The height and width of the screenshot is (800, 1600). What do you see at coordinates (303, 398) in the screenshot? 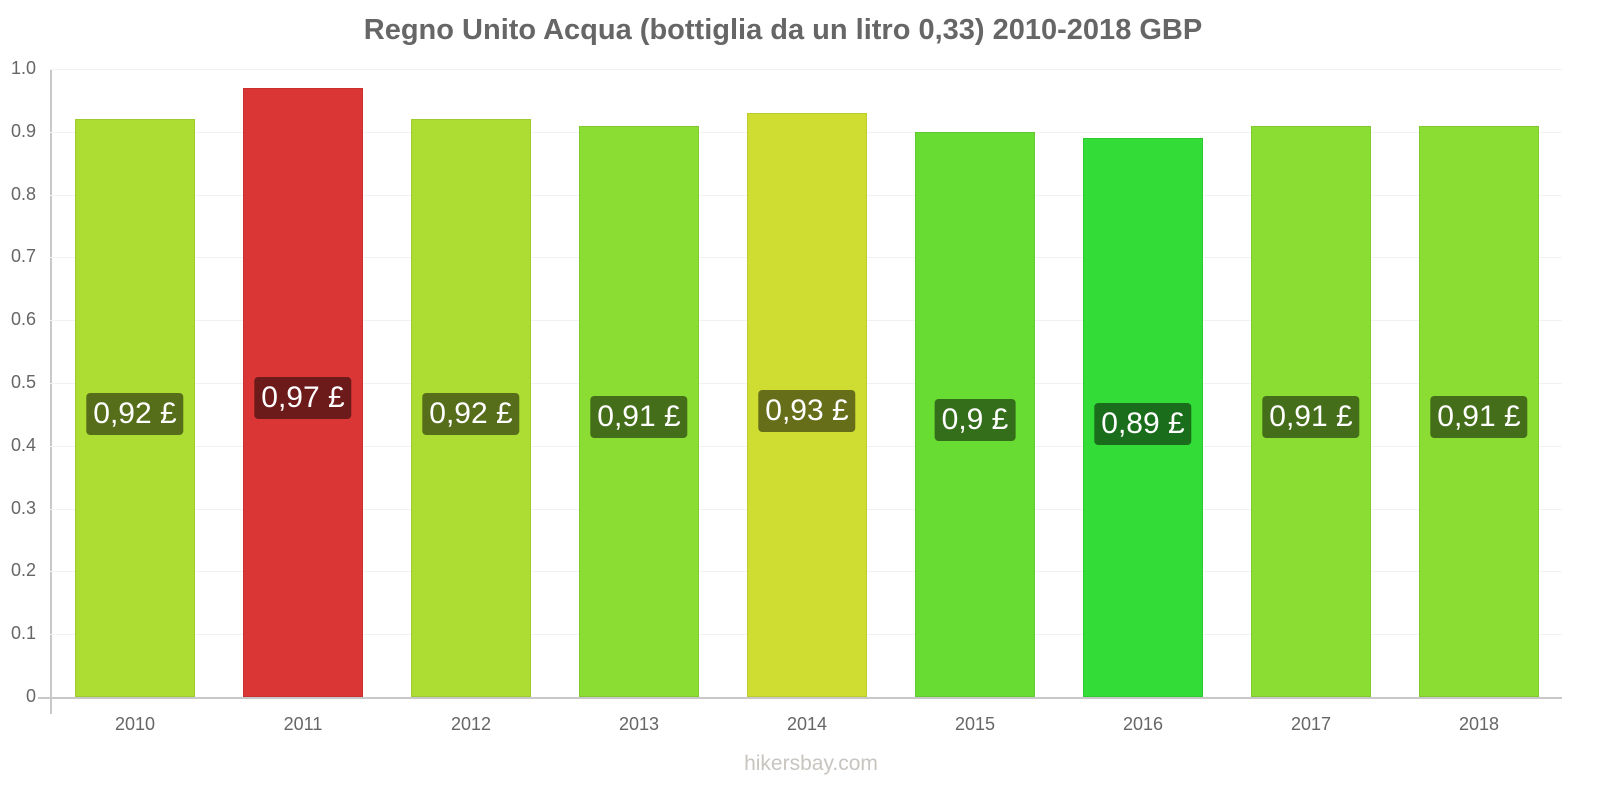
I see `data-label: 0,97 £` at bounding box center [303, 398].